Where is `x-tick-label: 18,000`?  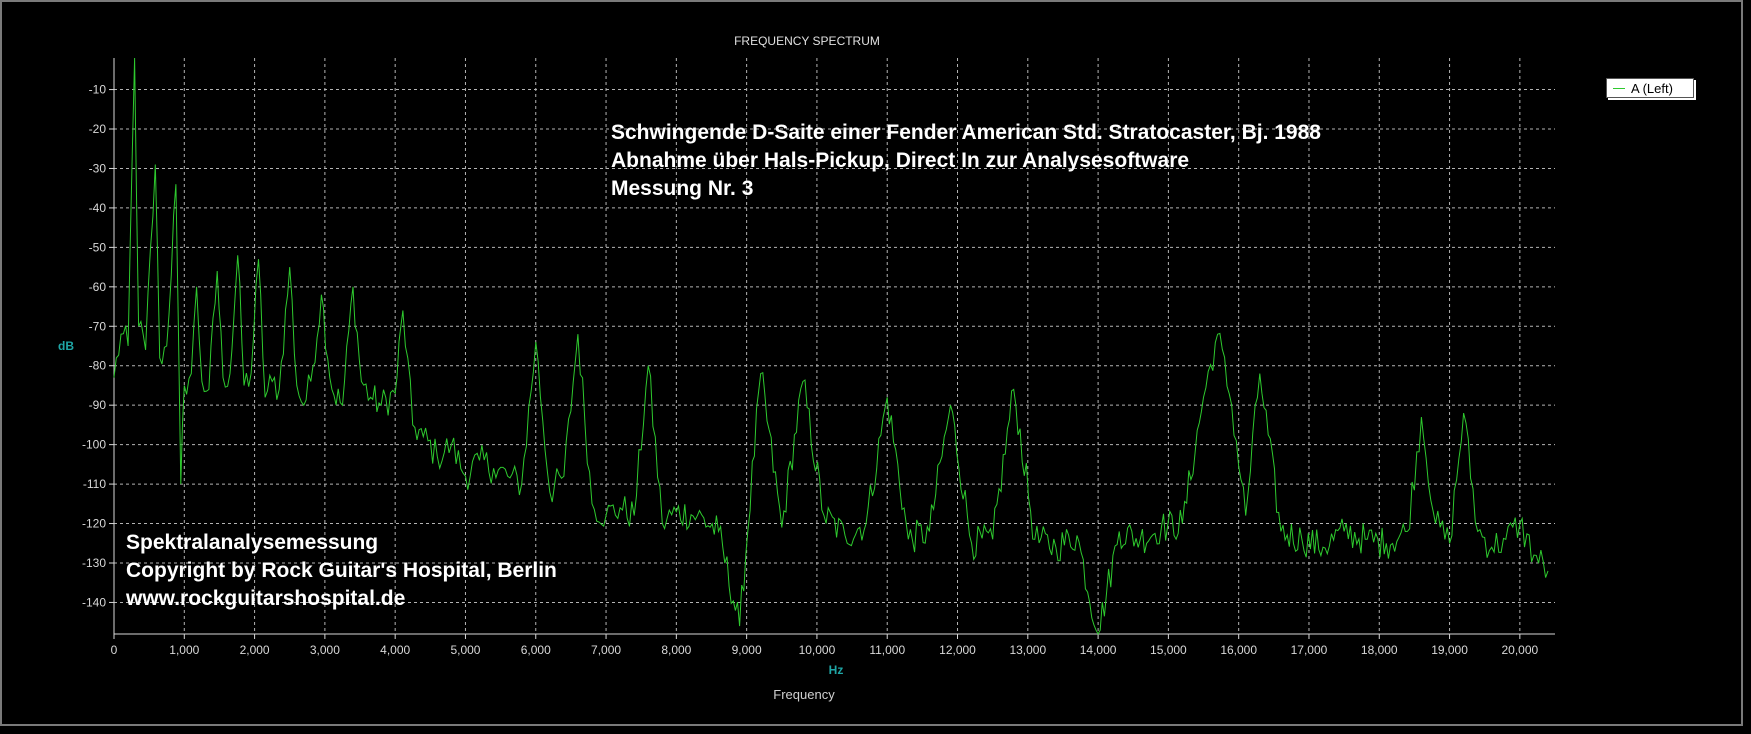 x-tick-label: 18,000 is located at coordinates (1379, 650).